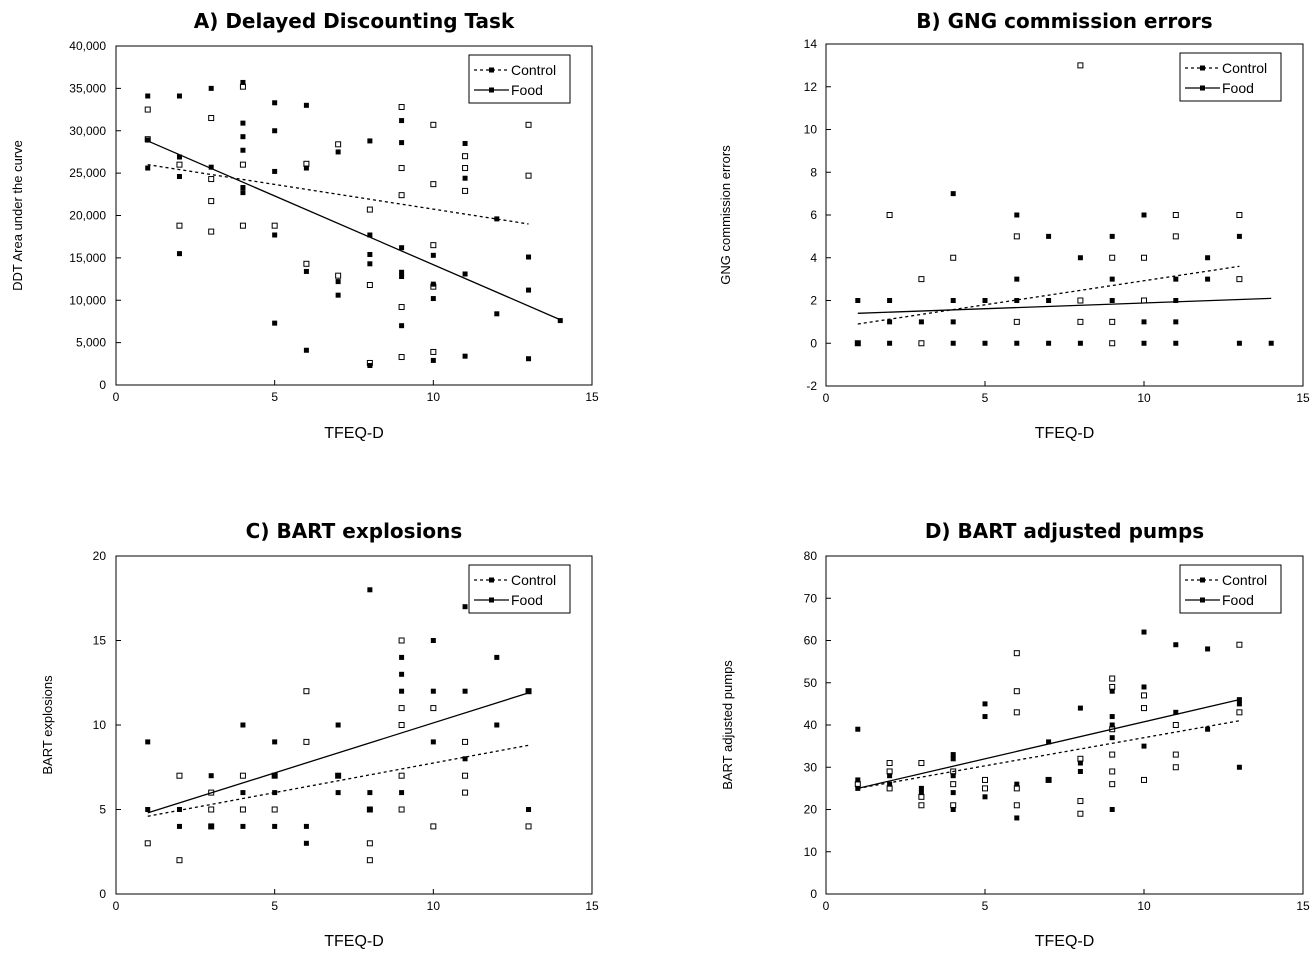 The height and width of the screenshot is (953, 1313). I want to click on fit-line-food, so click(1048, 744).